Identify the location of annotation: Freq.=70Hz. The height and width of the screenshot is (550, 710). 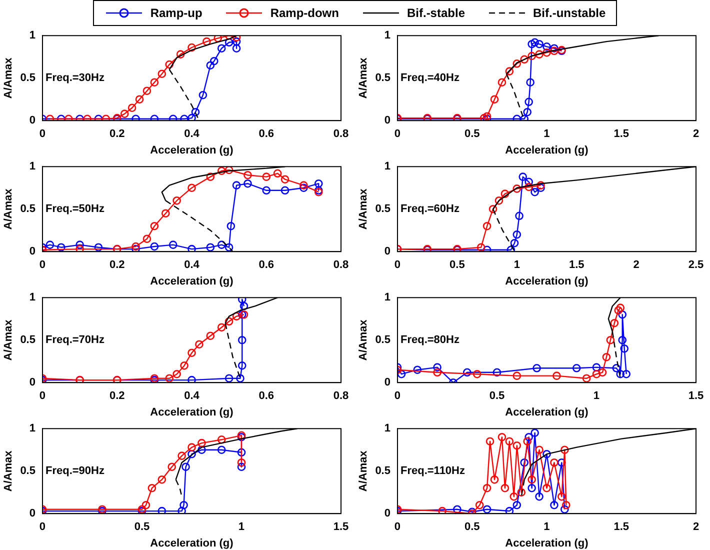
(75, 340).